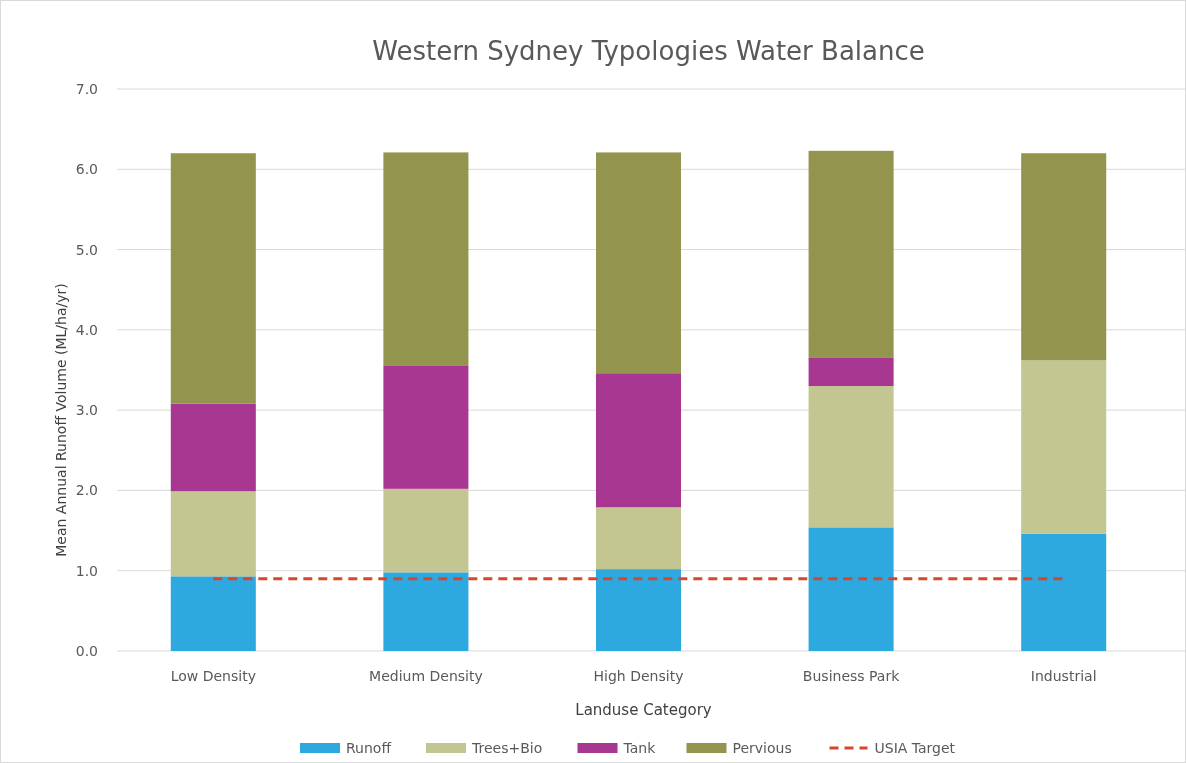  Describe the element at coordinates (648, 51) in the screenshot. I see `chart-title: Western Sydney Typologies Water Balance` at that location.